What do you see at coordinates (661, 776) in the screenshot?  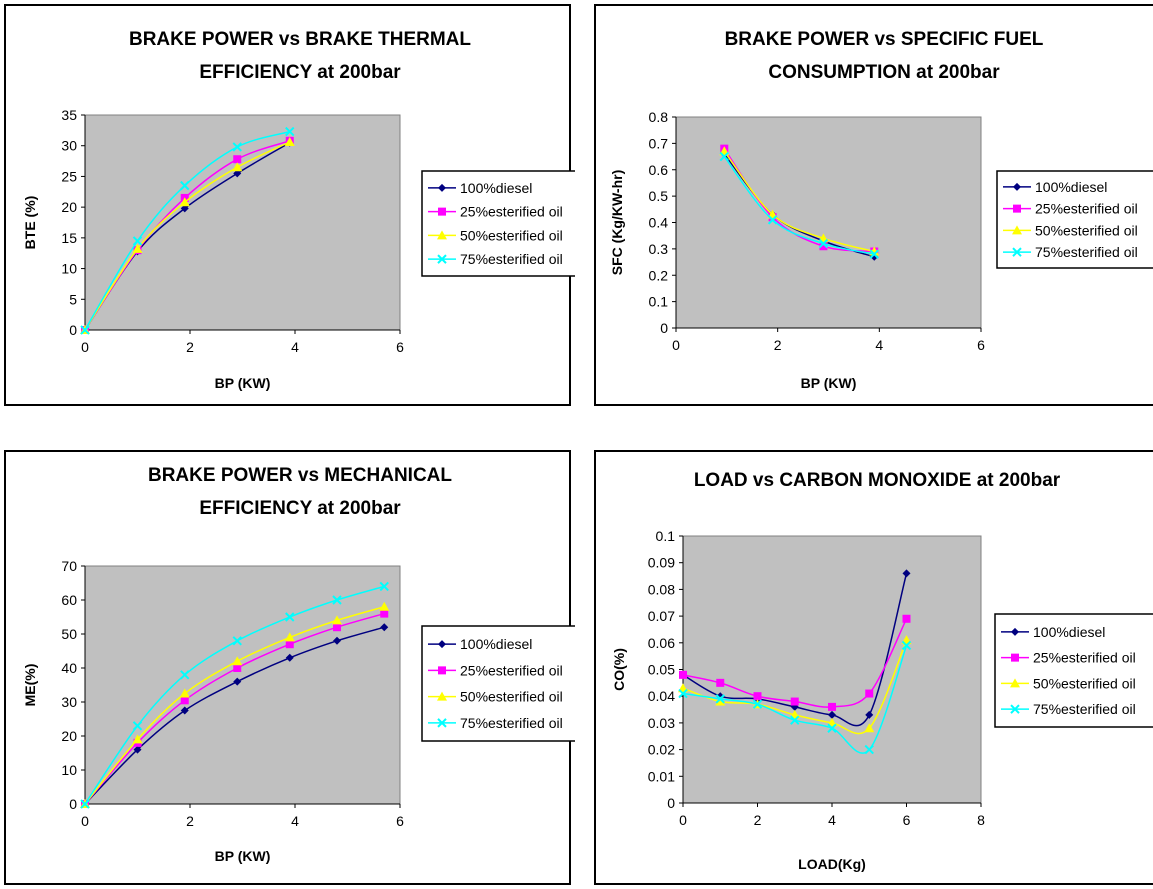 I see `y-tick-label: 0.01` at bounding box center [661, 776].